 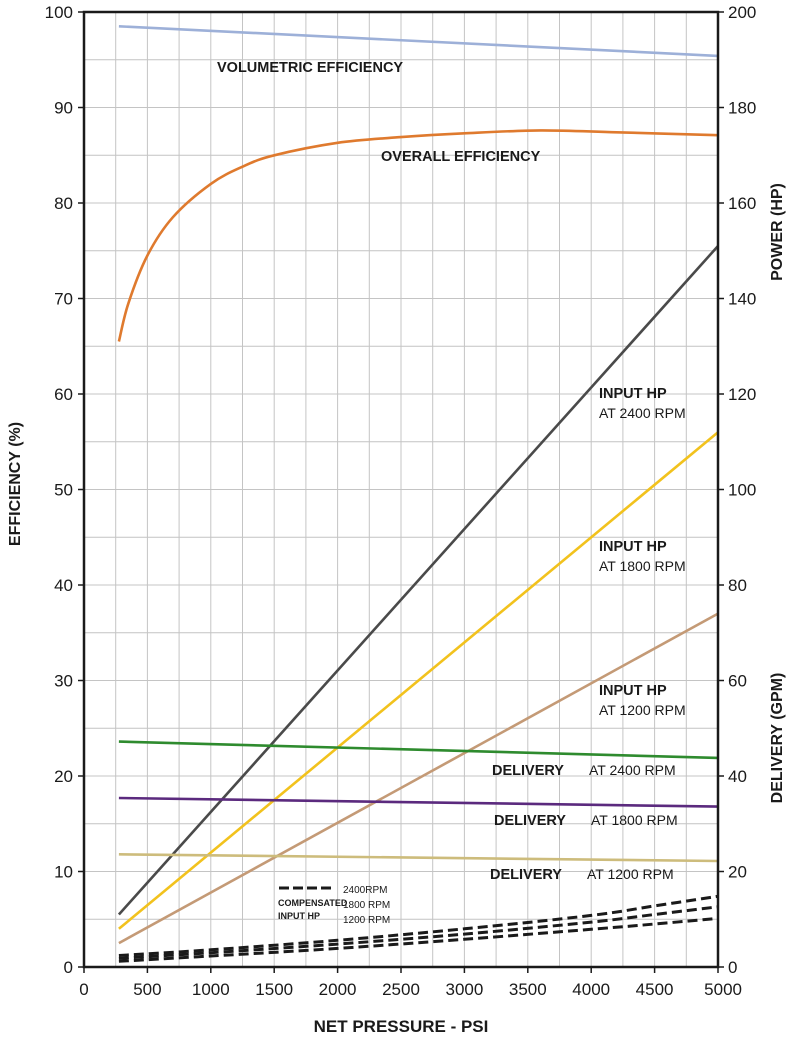 What do you see at coordinates (742, 490) in the screenshot?
I see `y-right-tick-label: 100` at bounding box center [742, 490].